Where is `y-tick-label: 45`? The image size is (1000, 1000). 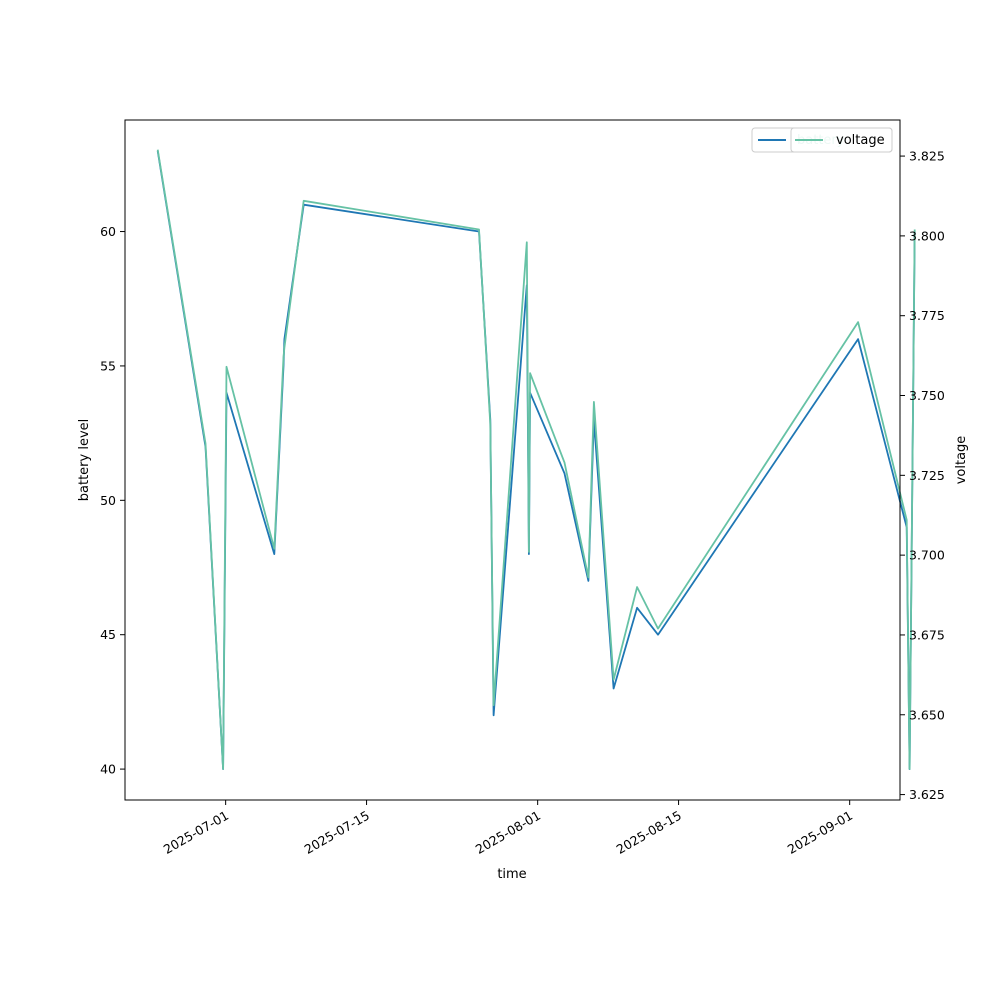 y-tick-label: 45 is located at coordinates (108, 634).